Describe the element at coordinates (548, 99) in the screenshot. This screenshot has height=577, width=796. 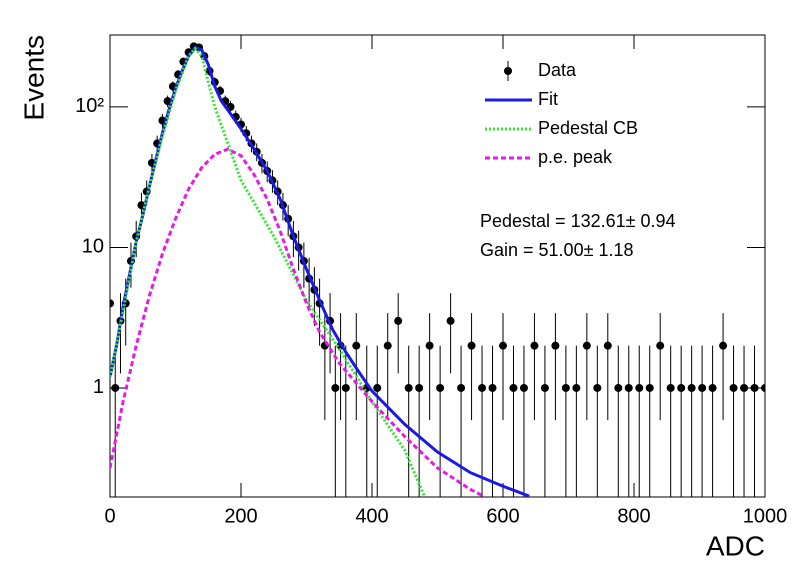
I see `legend-label: Fit` at that location.